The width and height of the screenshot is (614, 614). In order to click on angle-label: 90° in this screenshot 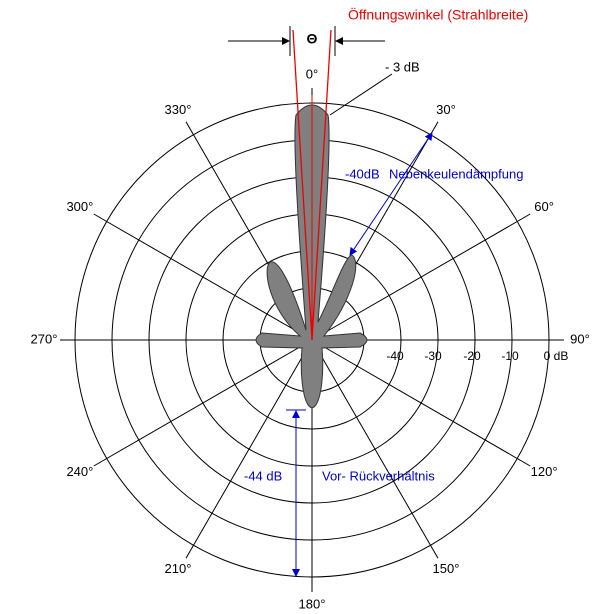, I will do `click(580, 338)`.